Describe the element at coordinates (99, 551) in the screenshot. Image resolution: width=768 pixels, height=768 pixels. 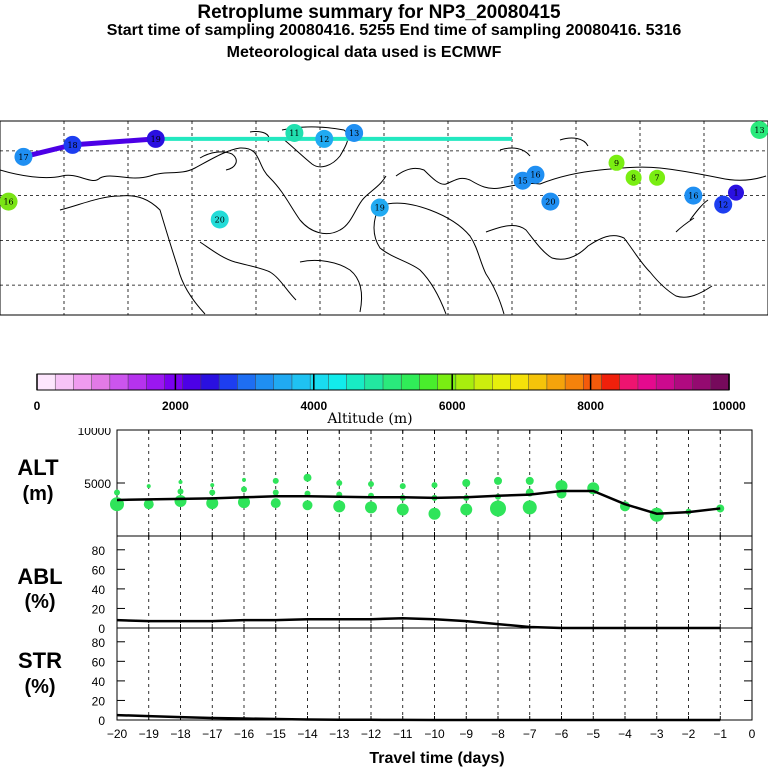
I see `abl-ytick-label: 80` at that location.